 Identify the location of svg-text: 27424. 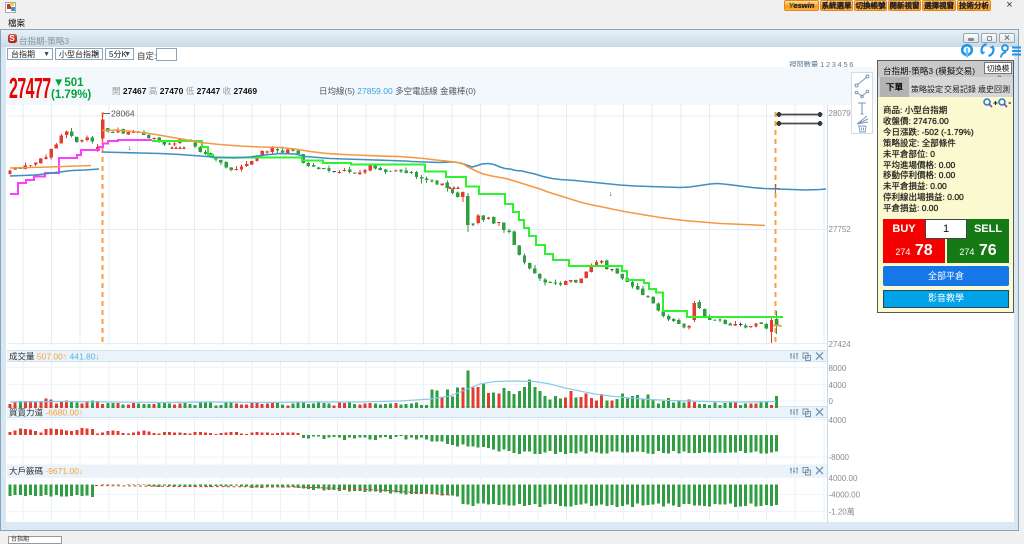
(840, 344).